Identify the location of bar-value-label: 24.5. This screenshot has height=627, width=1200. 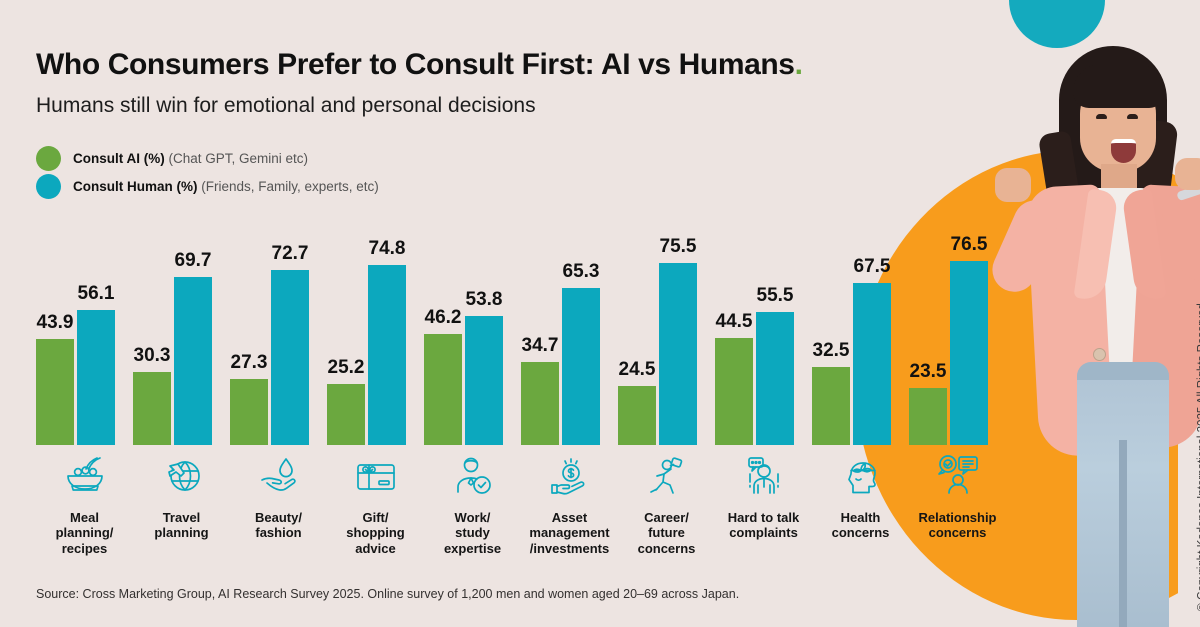
(637, 370).